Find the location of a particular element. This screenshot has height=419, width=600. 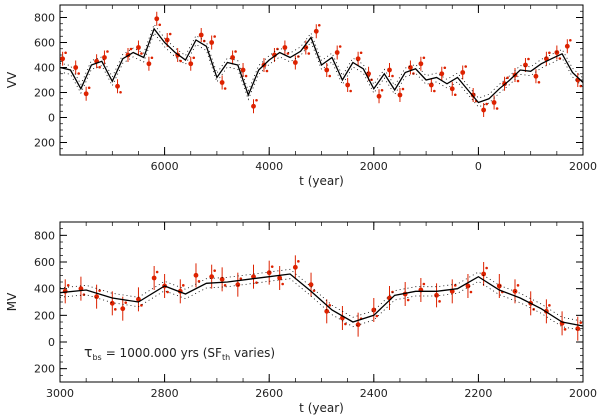

top-panel-xtick-label: 2000 is located at coordinates (583, 166).